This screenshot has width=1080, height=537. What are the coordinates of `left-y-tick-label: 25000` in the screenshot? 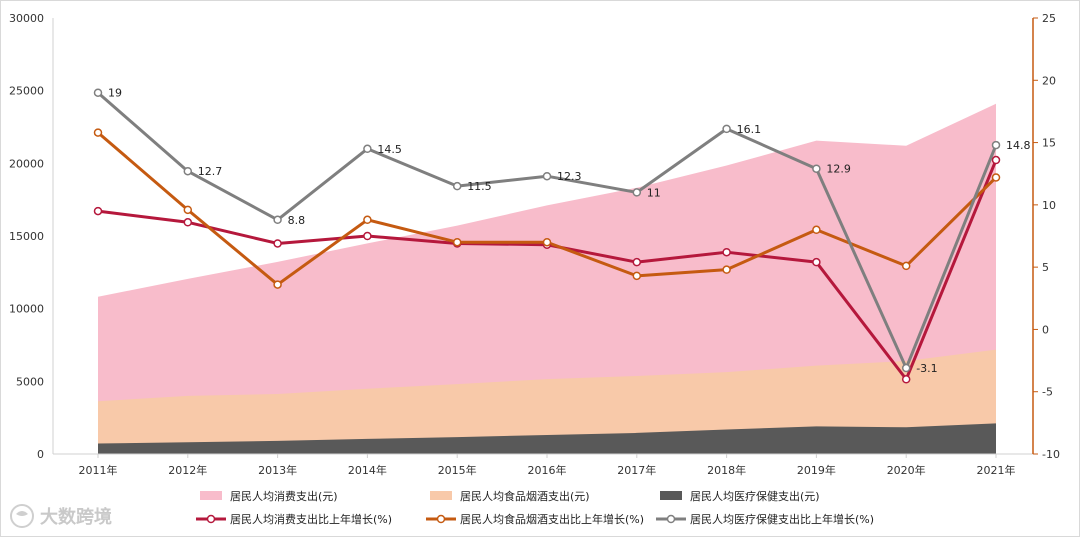 It's located at (26, 91).